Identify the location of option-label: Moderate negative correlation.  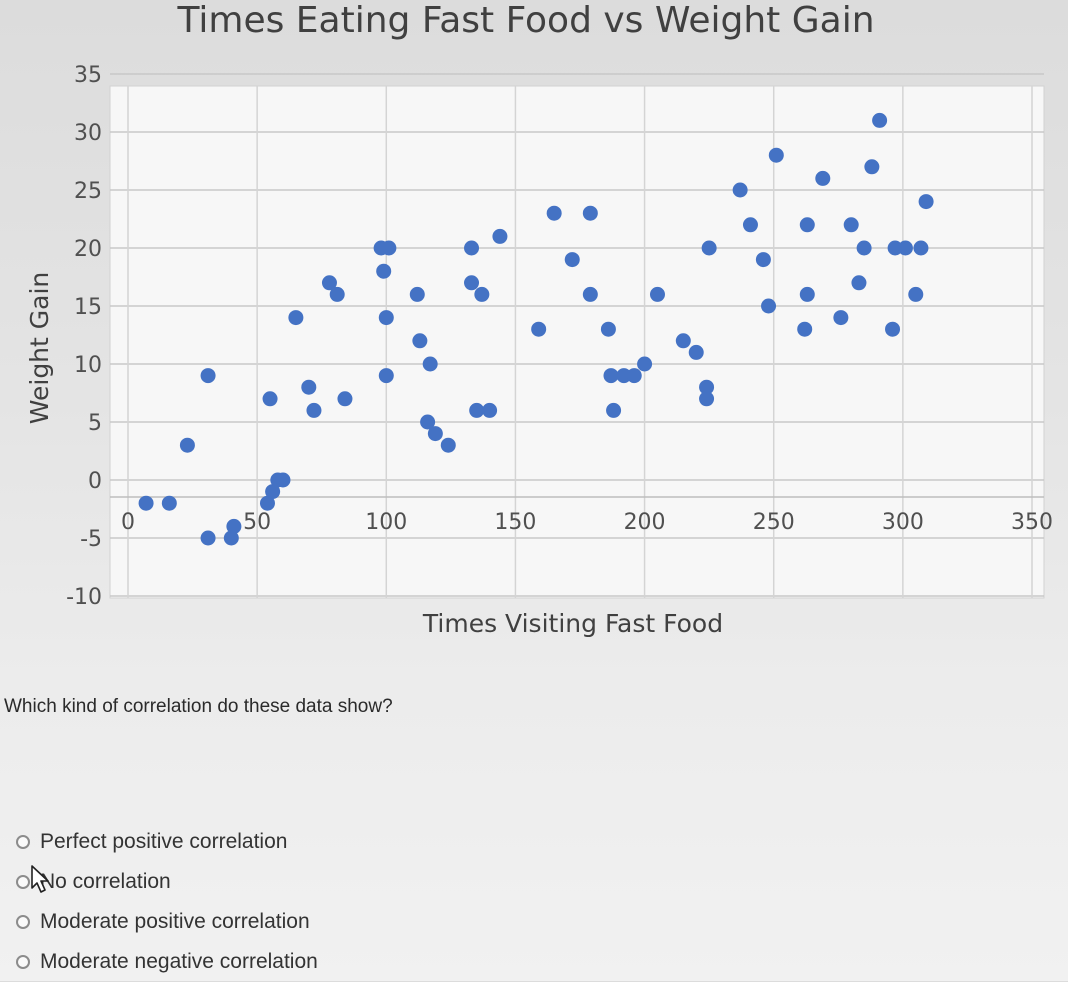
(179, 961).